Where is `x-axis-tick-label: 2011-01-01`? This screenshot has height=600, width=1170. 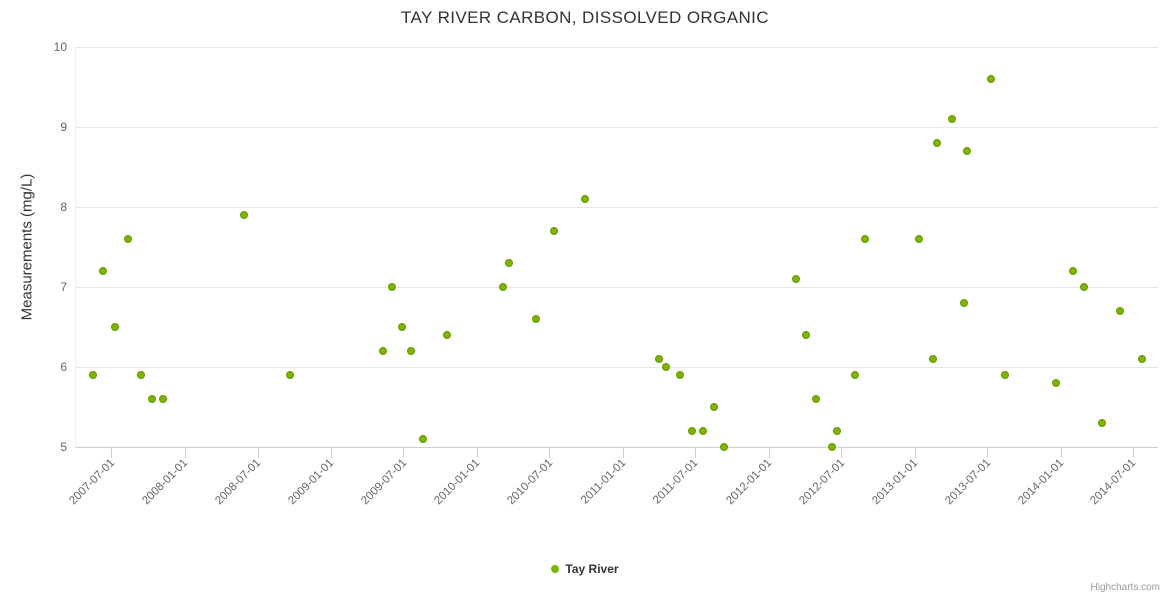
x-axis-tick-label: 2011-01-01 is located at coordinates (603, 482).